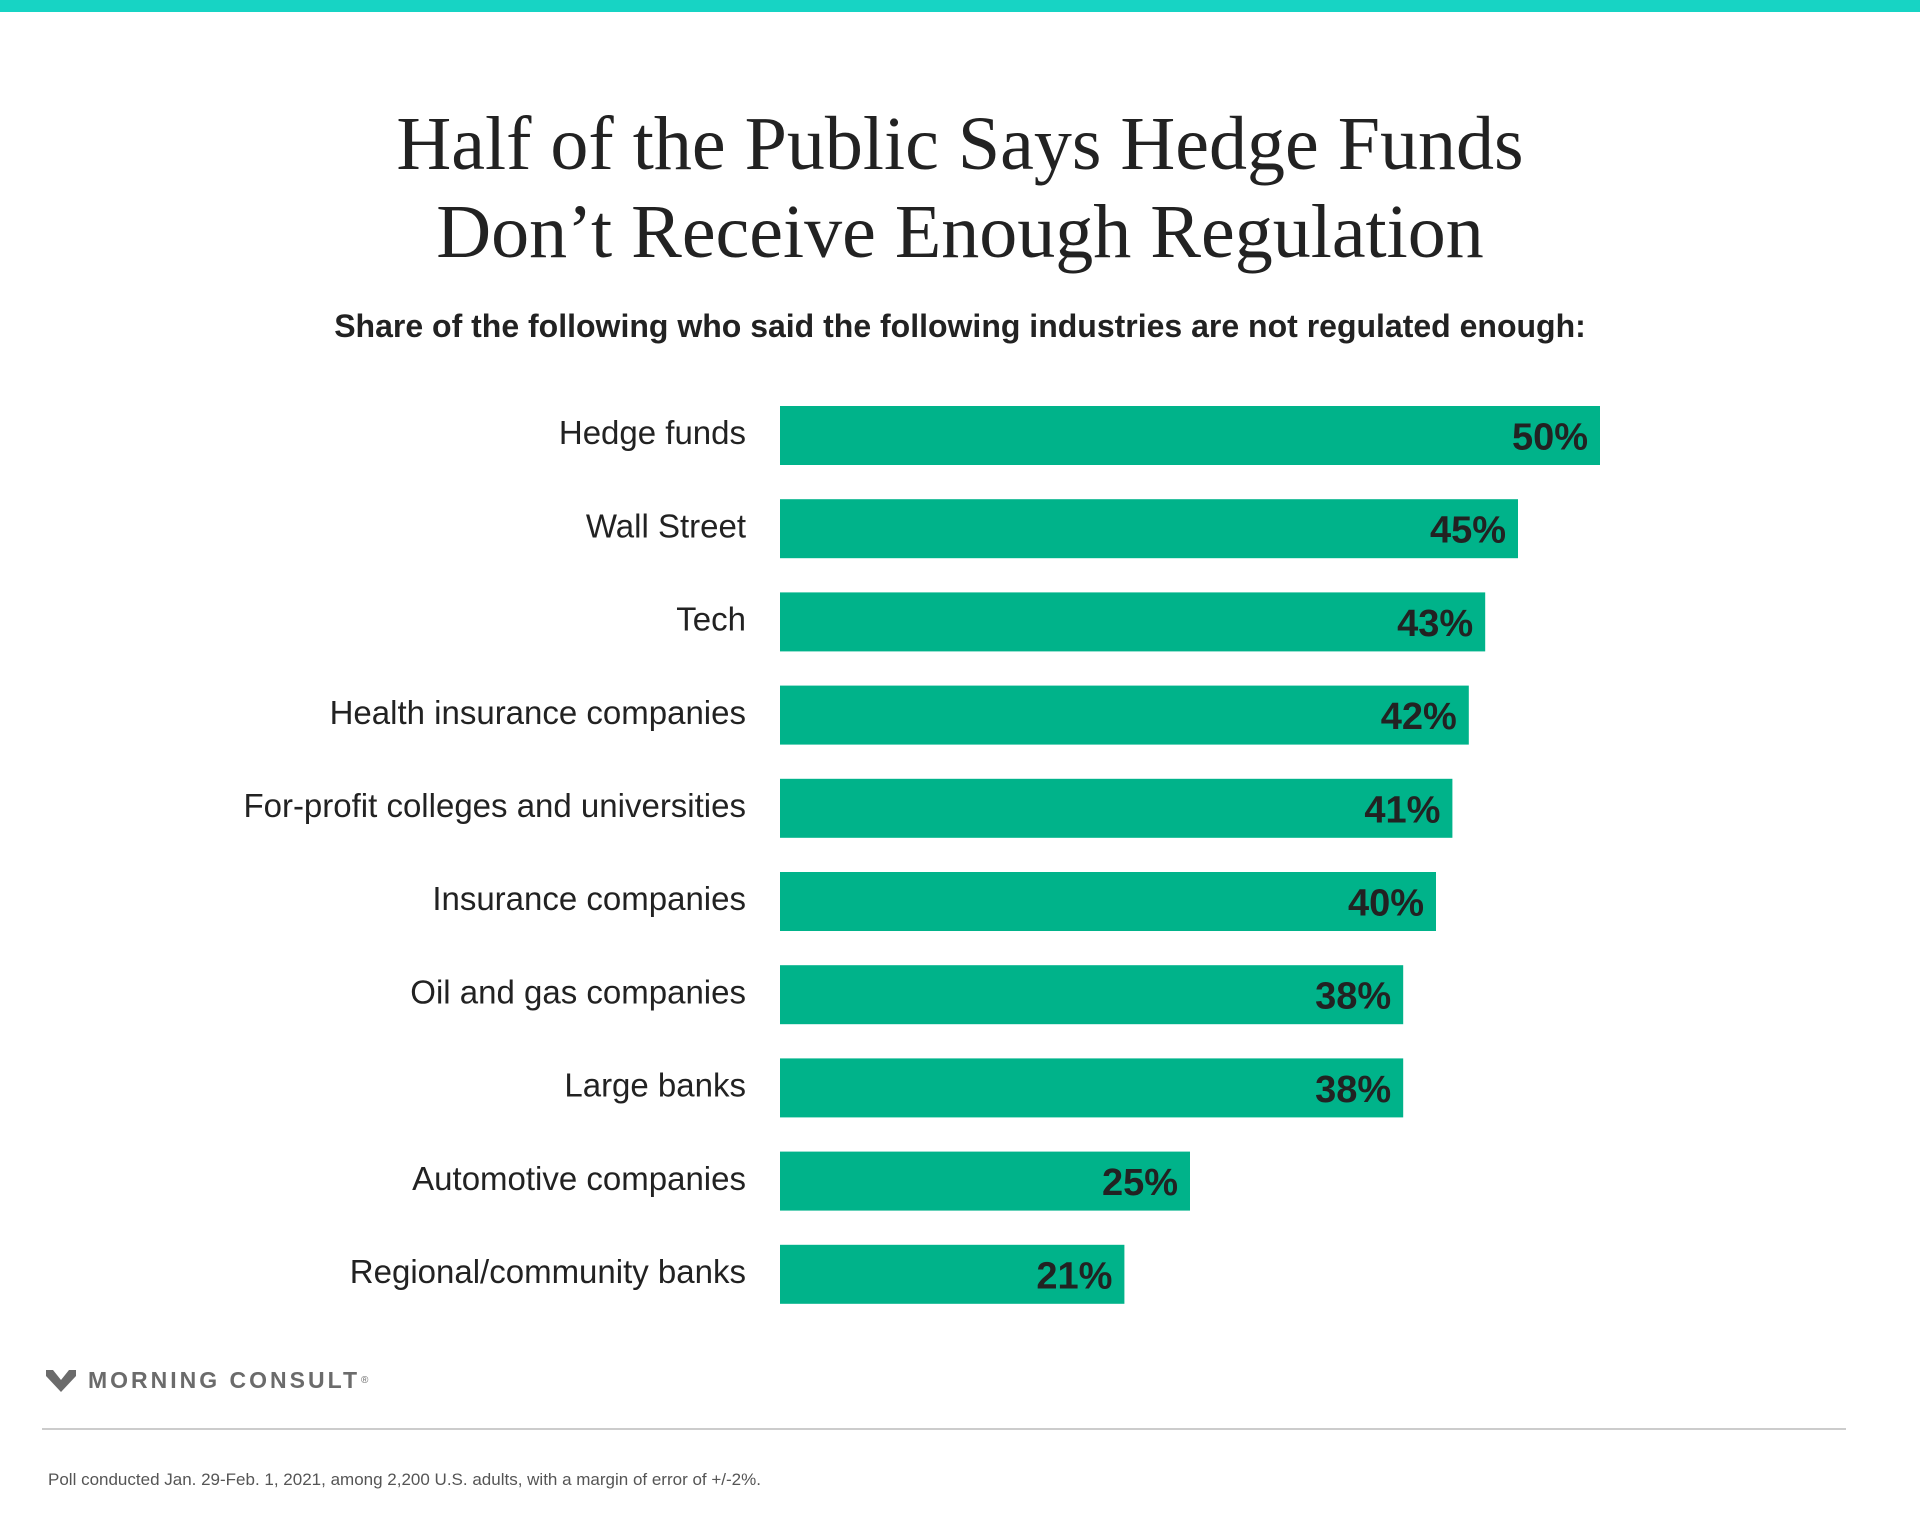 Image resolution: width=1920 pixels, height=1536 pixels. What do you see at coordinates (960, 232) in the screenshot?
I see `chart-title-line-2: Don’t Receive Enough Regulation` at bounding box center [960, 232].